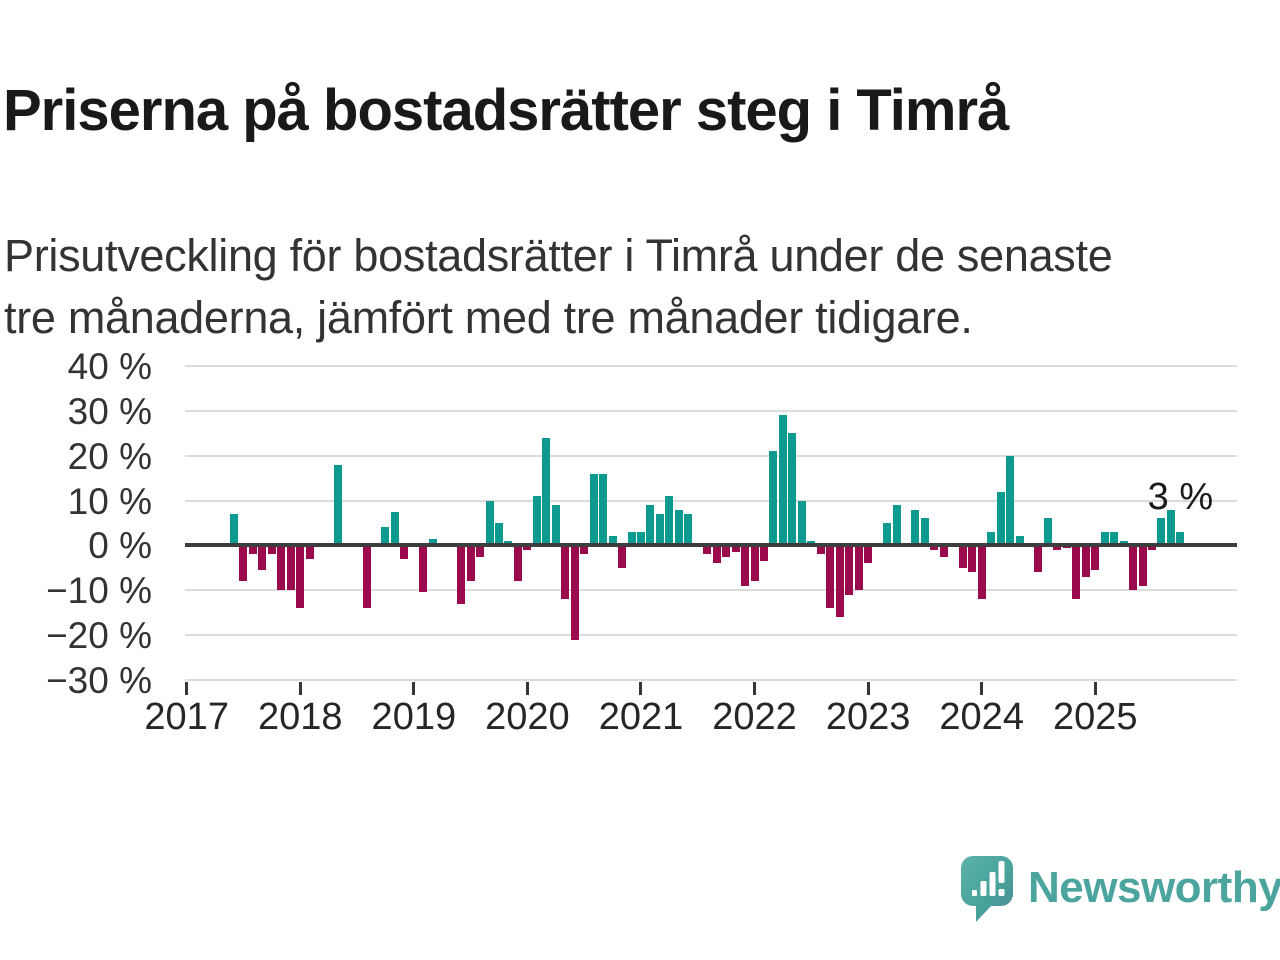  Describe the element at coordinates (186, 717) in the screenshot. I see `x-tick-label: 2017` at that location.